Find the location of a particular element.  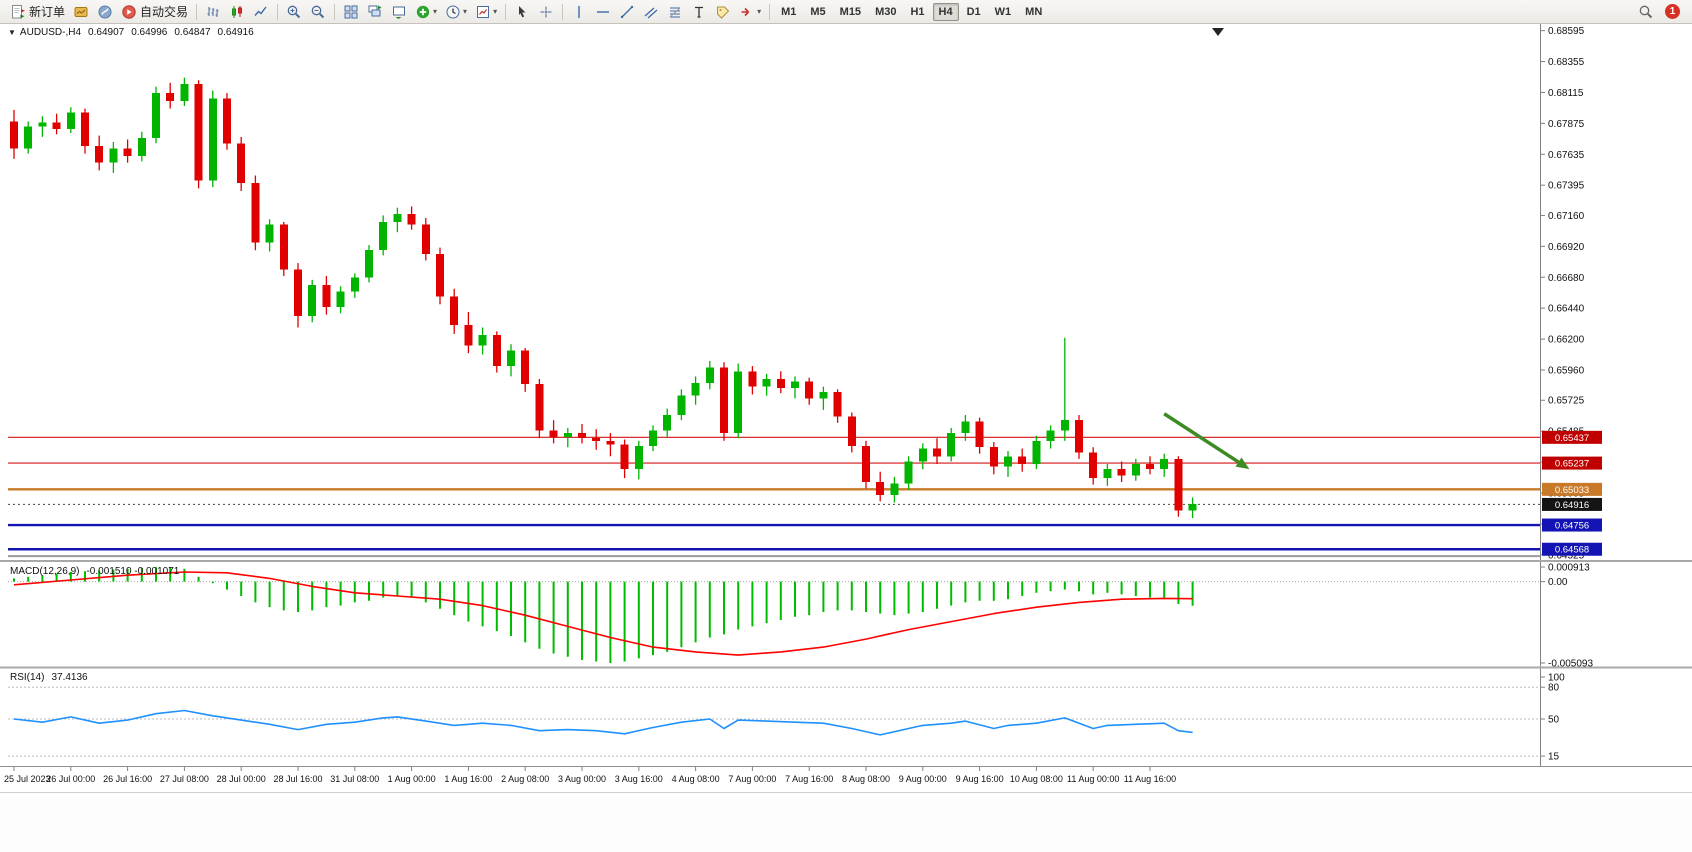

fibonacci-button is located at coordinates (675, 12).